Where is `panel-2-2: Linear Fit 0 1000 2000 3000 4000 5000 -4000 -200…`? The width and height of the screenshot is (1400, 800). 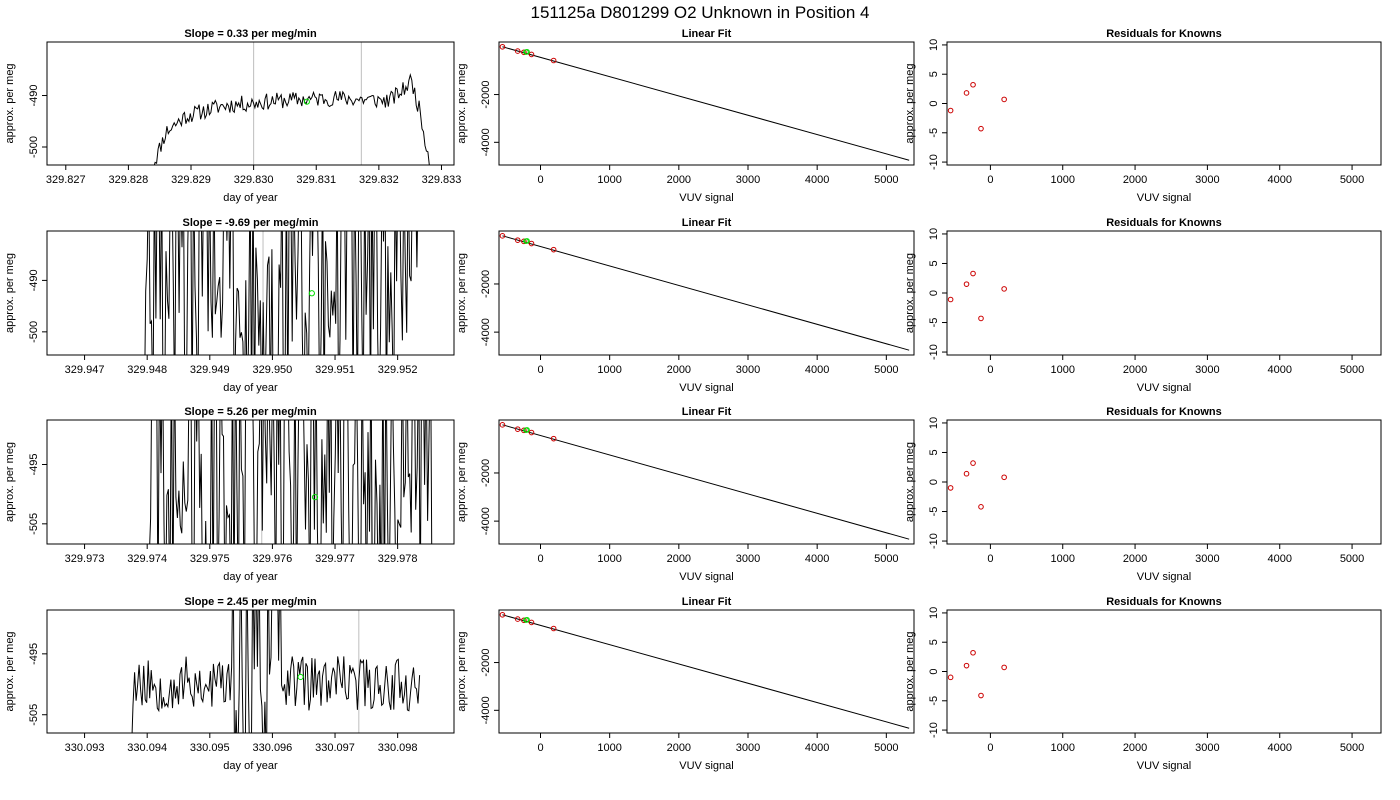 panel-2-2: Linear Fit 0 1000 2000 3000 4000 5000 -4000 -200… is located at coordinates (685, 305).